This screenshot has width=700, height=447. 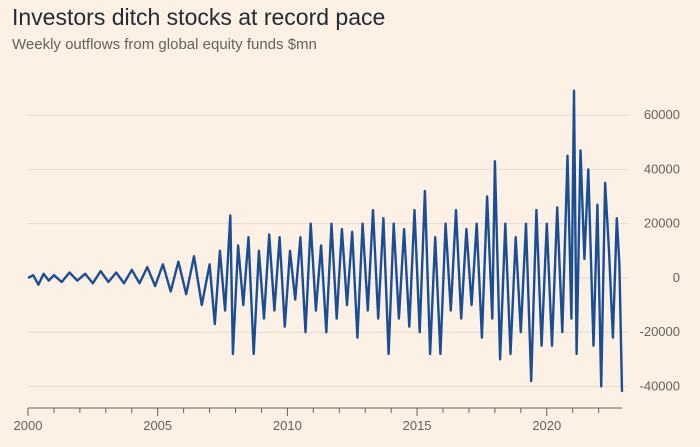 I want to click on x-tick-label: 2015, so click(x=417, y=425).